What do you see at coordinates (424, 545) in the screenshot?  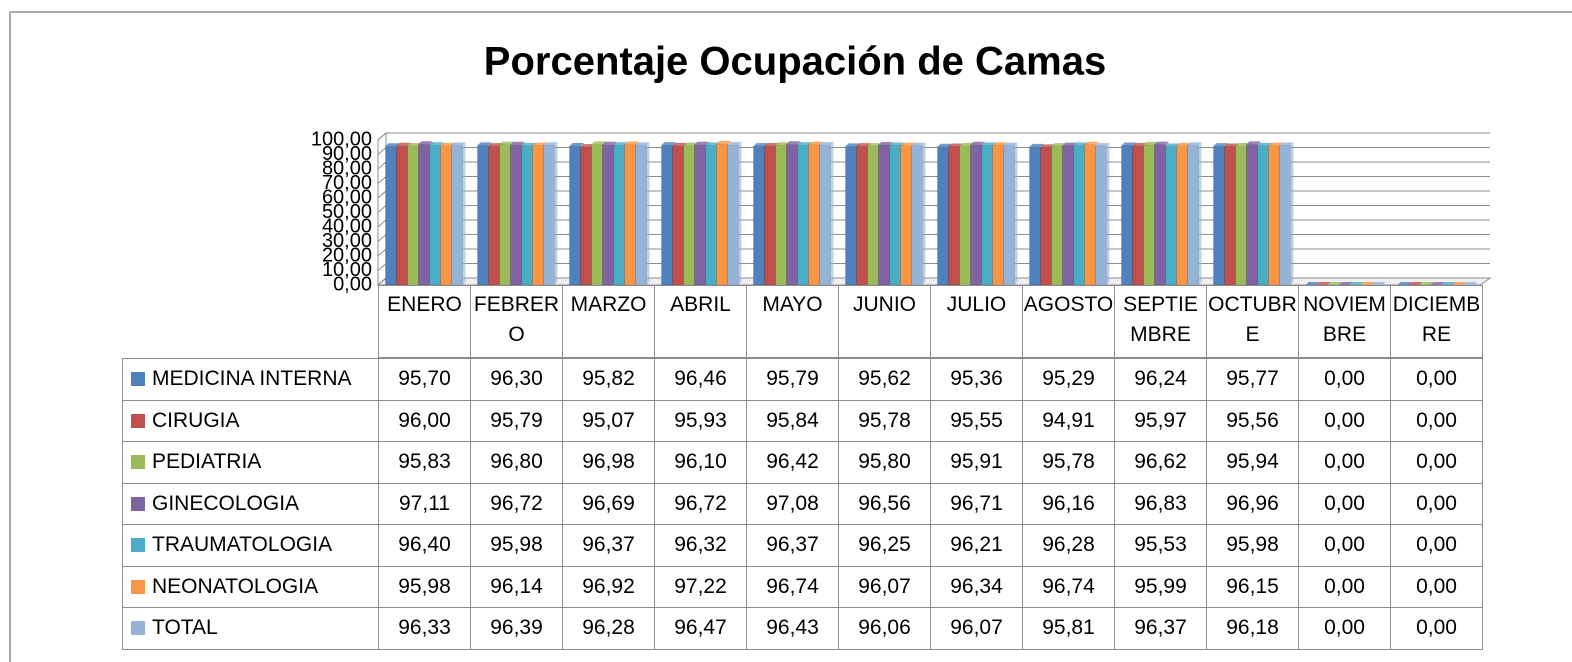 I see `data-label: 96,40` at bounding box center [424, 545].